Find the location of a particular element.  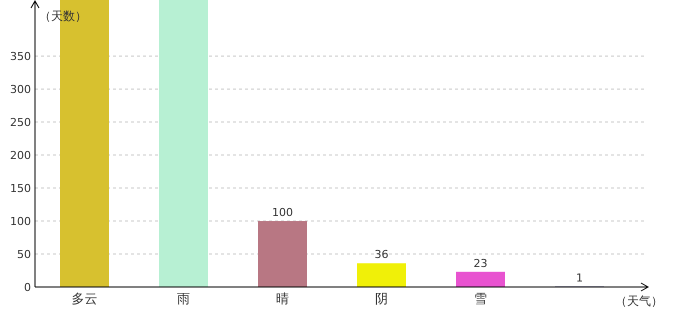

y-tick-label: 300 is located at coordinates (20, 89).